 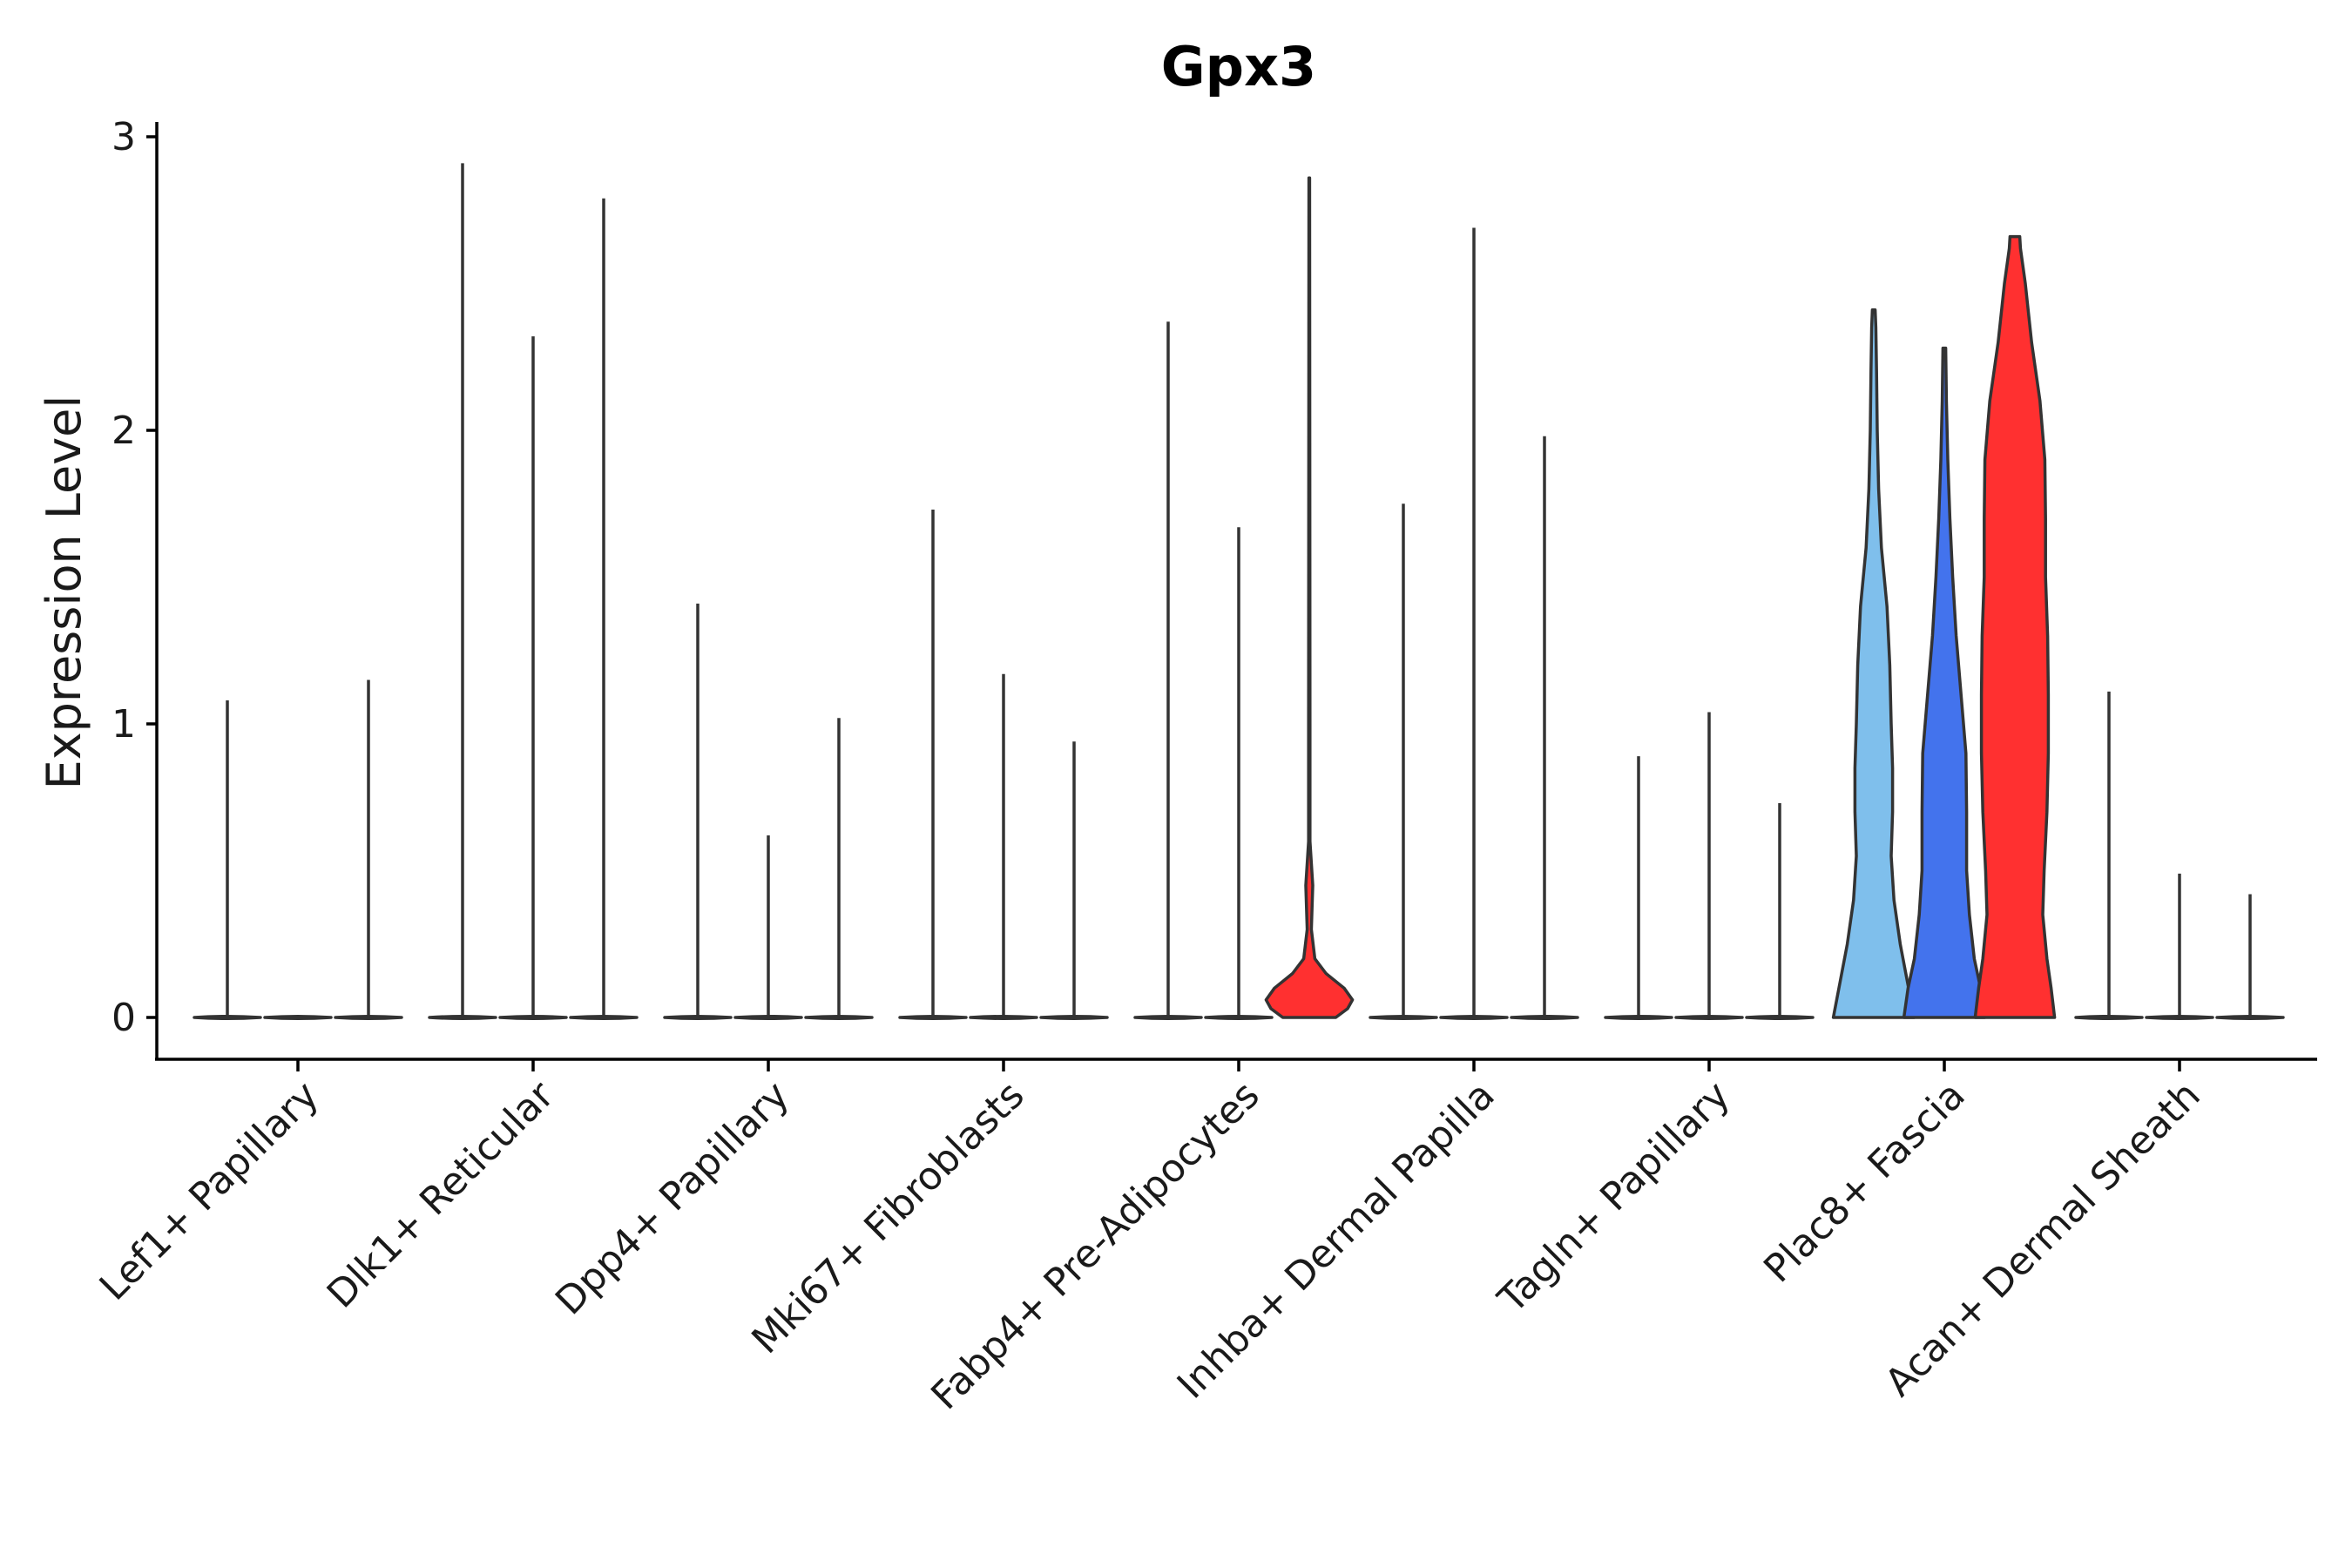 What do you see at coordinates (64, 592) in the screenshot?
I see `y-axis-label: Expression Level` at bounding box center [64, 592].